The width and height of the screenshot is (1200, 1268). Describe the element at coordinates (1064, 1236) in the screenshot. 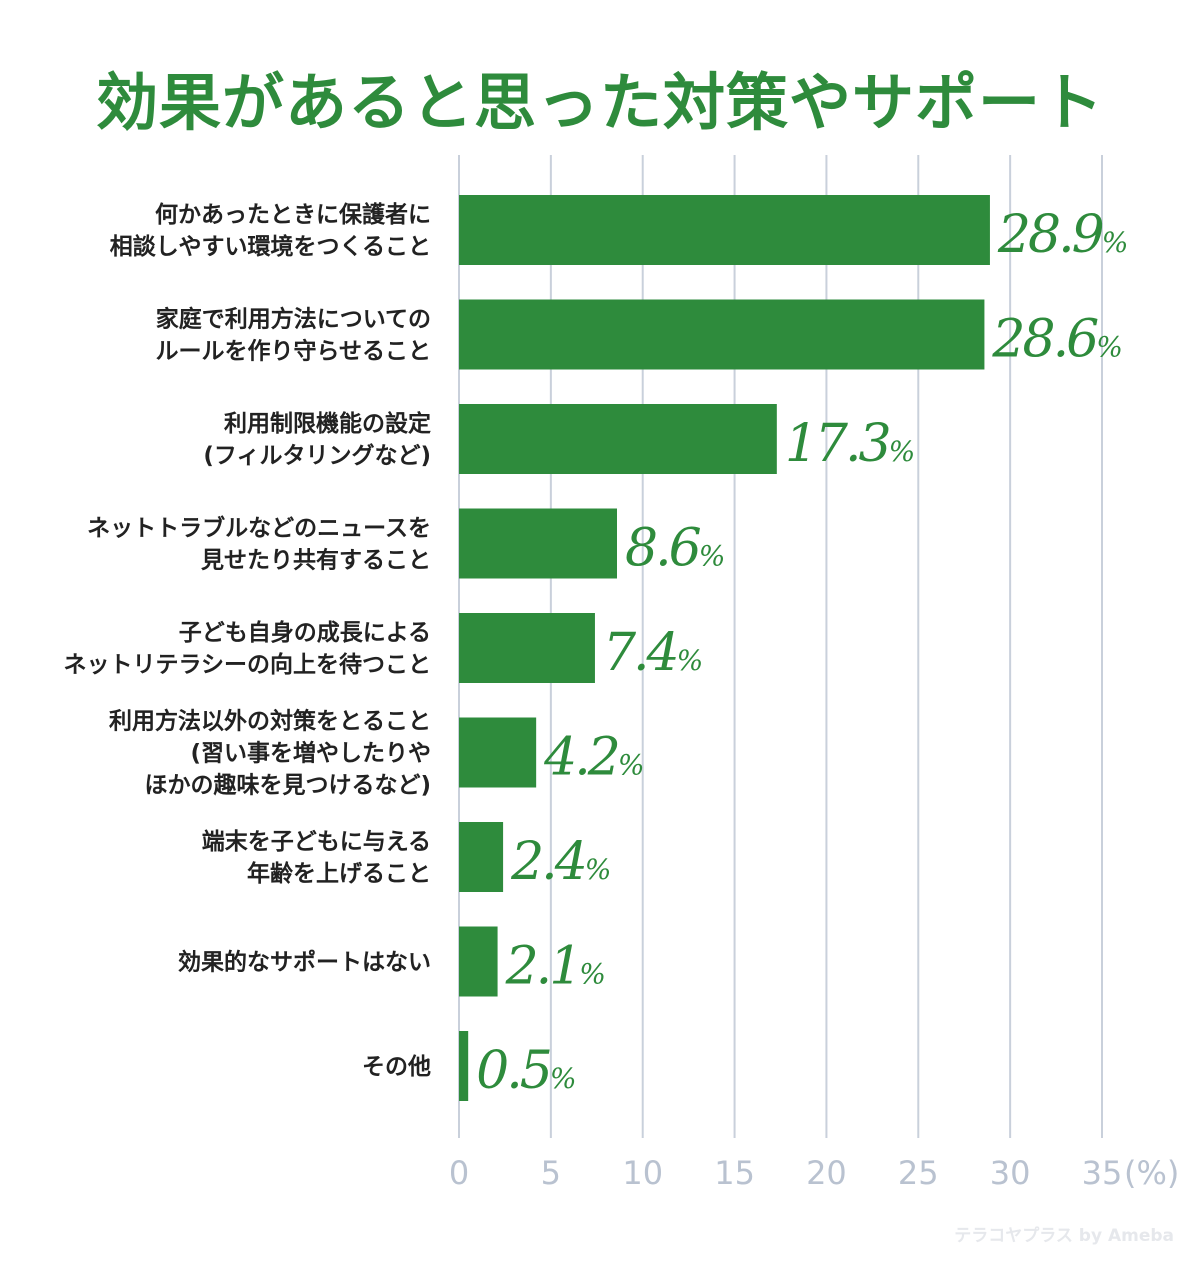

I see `watermark: テラコヤプラス by Ameba` at that location.